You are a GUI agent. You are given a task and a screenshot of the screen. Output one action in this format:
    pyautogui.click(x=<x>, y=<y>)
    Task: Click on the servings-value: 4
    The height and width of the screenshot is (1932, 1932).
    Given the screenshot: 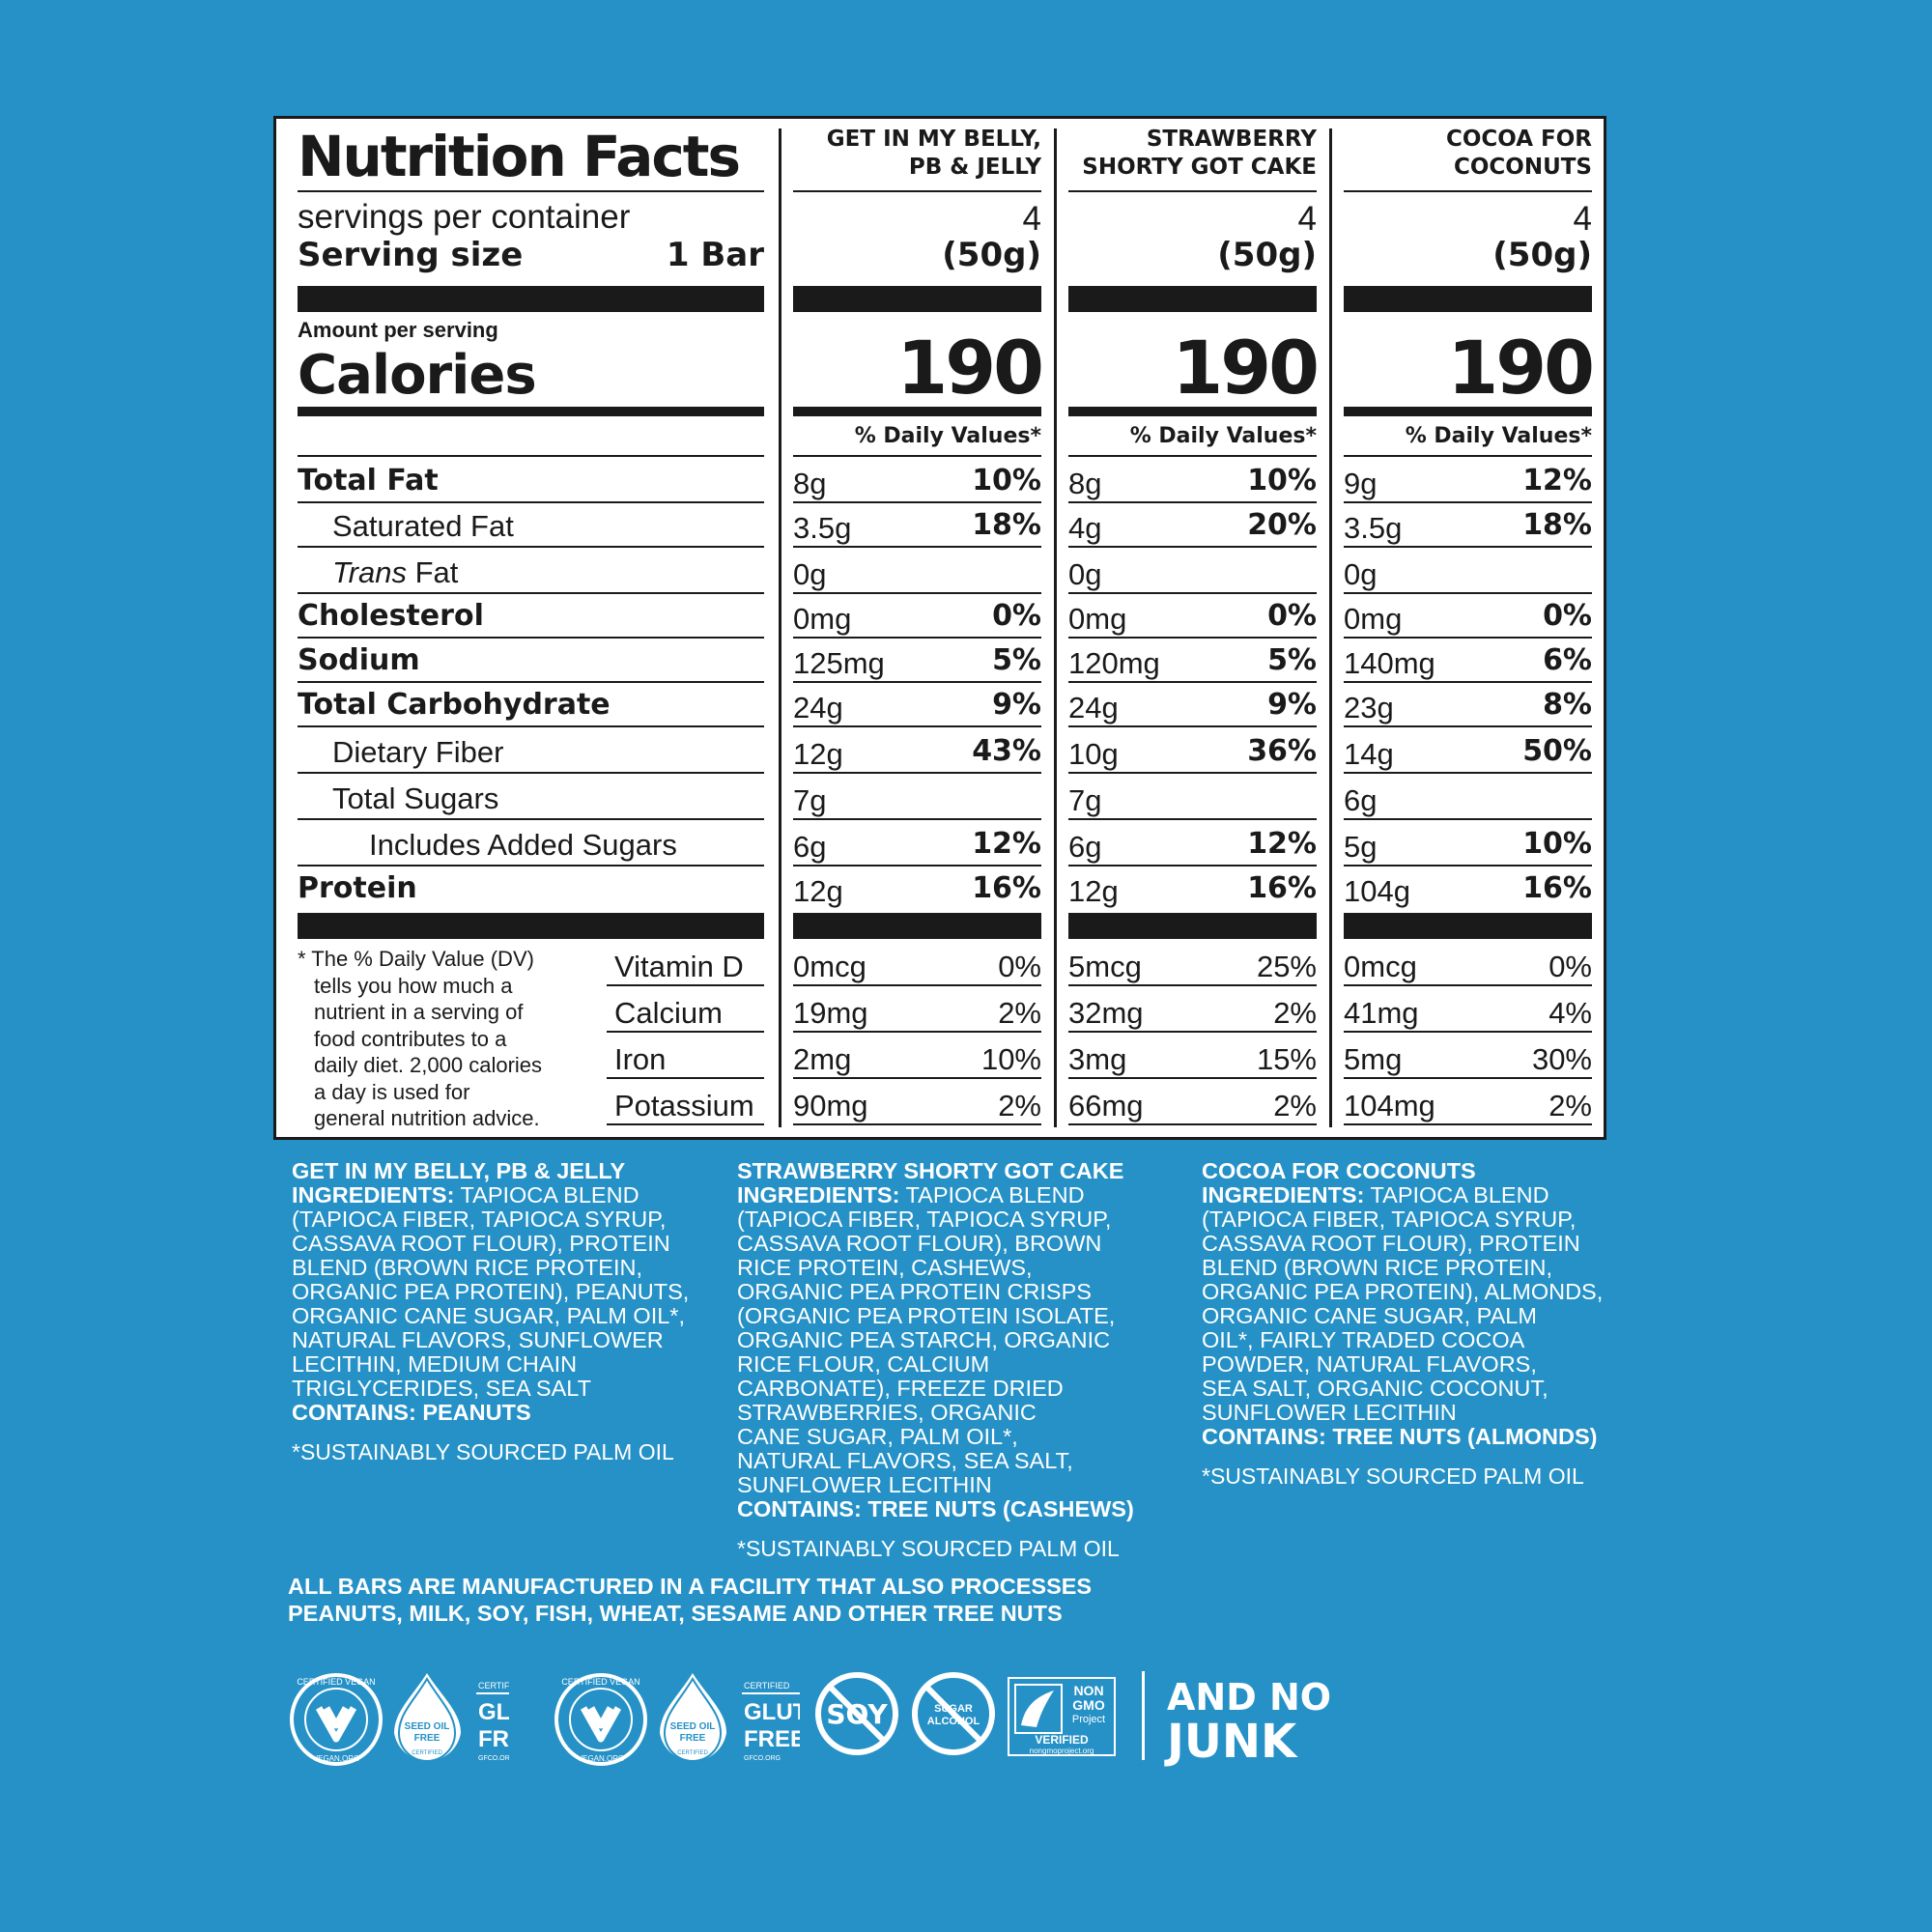 What is the action you would take?
    pyautogui.click(x=1582, y=219)
    